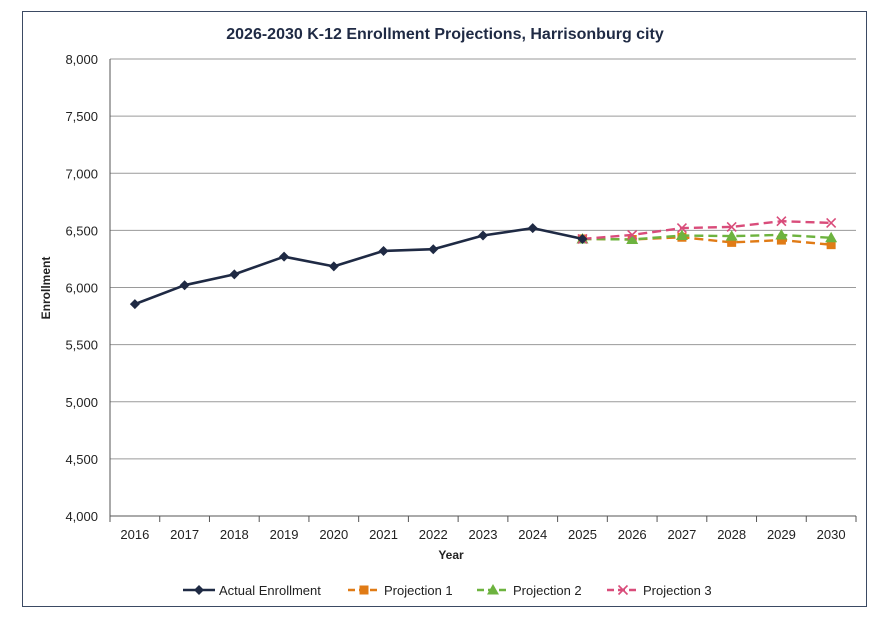 This screenshot has height=630, width=889. I want to click on x-tick-label: 2024, so click(532, 534).